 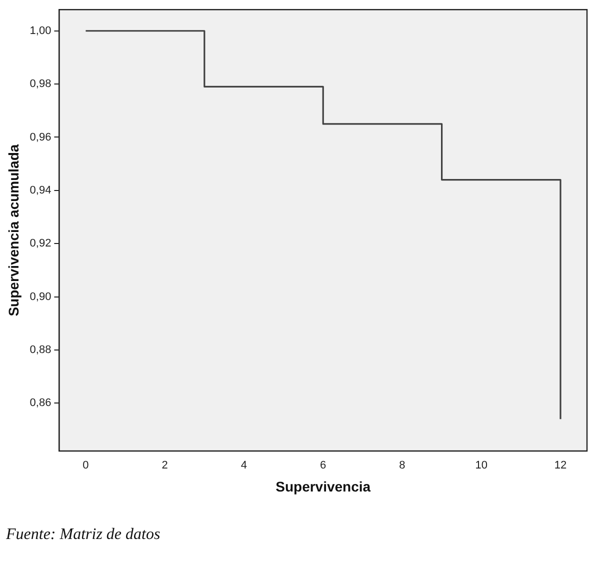 I want to click on x-tick-label: 4, so click(x=244, y=466).